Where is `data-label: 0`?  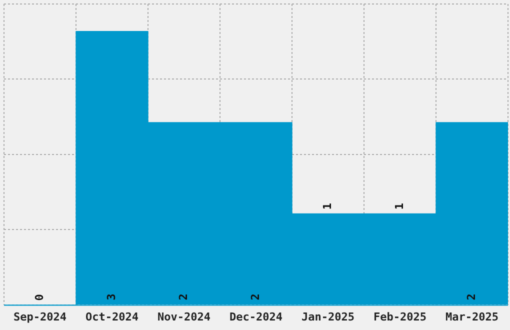
data-label: 0 is located at coordinates (39, 297).